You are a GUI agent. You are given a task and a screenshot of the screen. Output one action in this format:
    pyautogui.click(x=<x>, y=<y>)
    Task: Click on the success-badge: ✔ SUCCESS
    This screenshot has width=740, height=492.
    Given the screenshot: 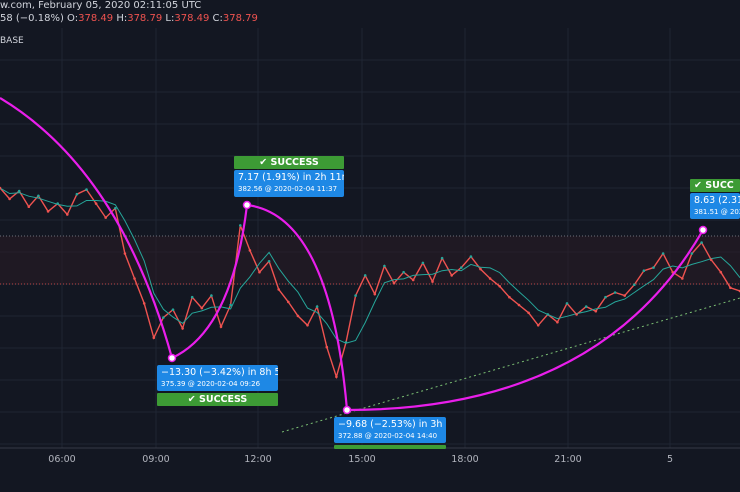 What is the action you would take?
    pyautogui.click(x=217, y=399)
    